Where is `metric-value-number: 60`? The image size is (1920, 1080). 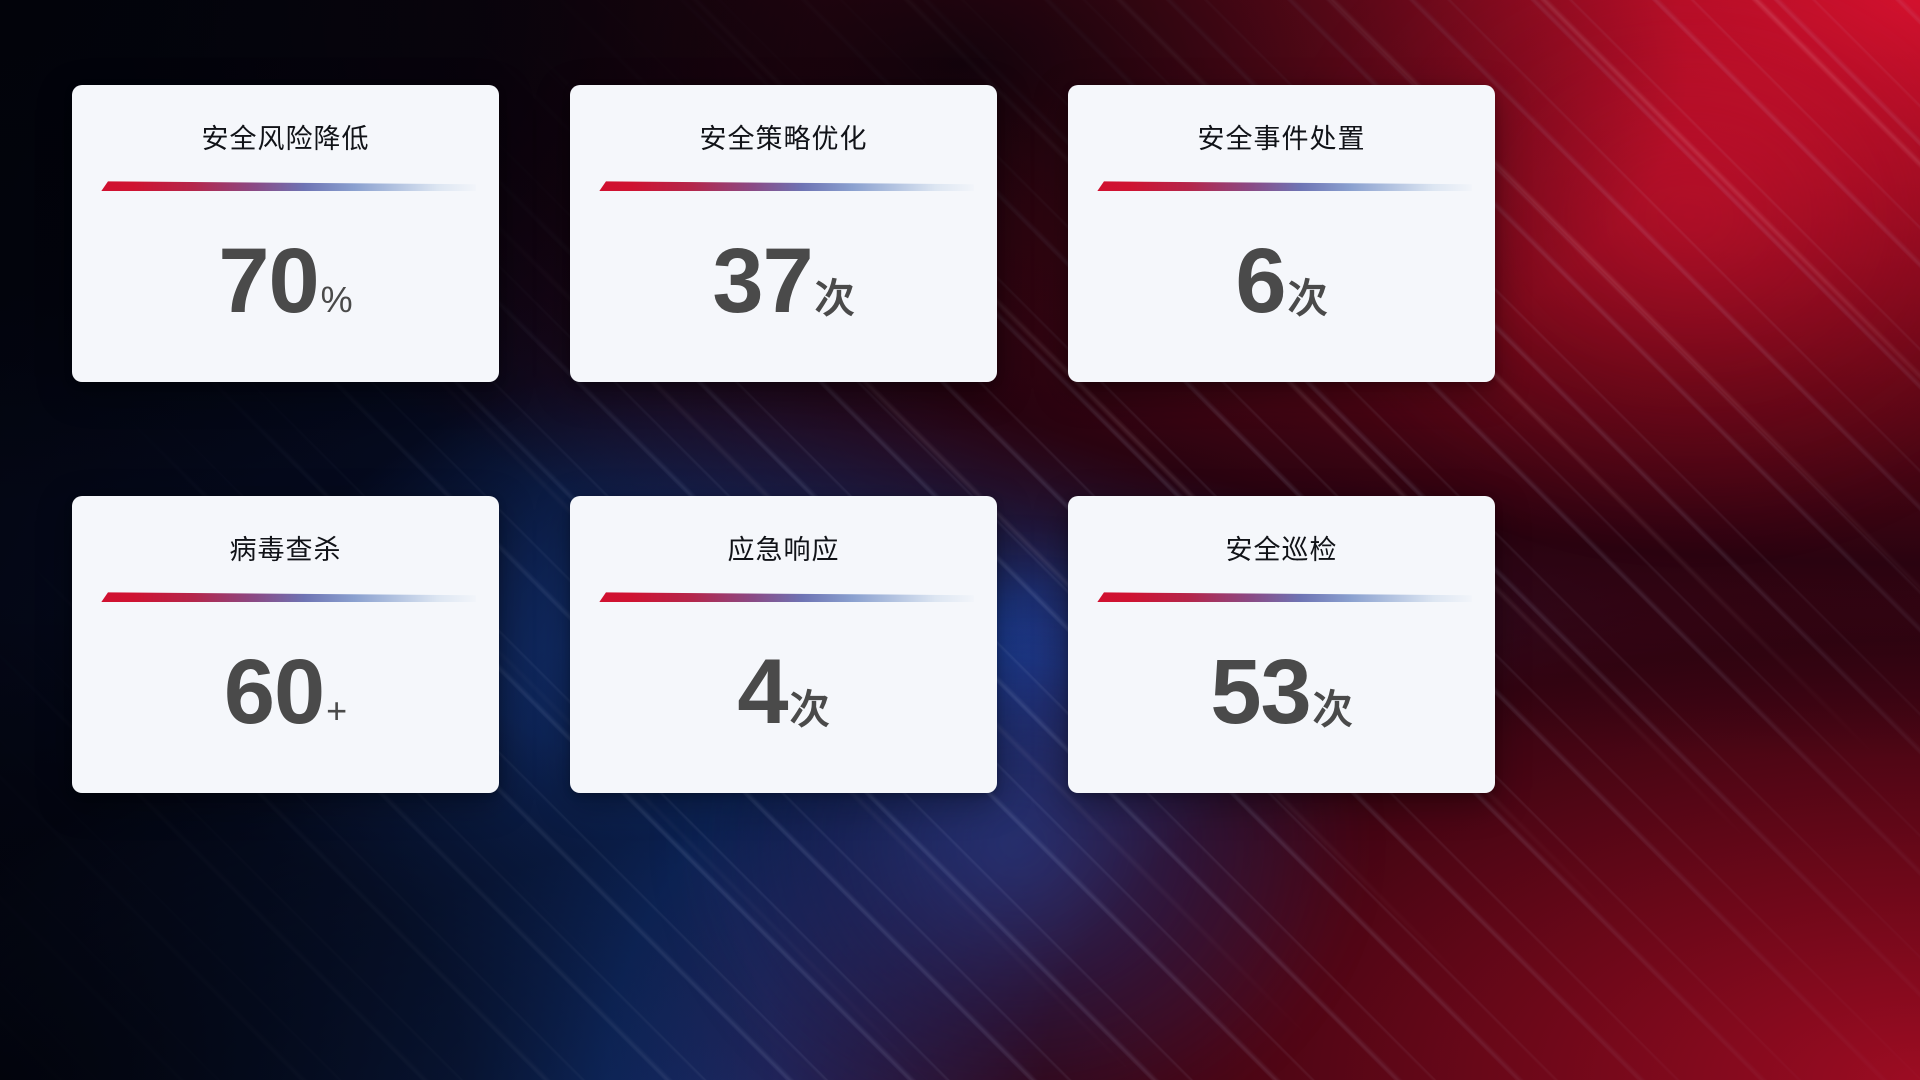 metric-value-number: 60 is located at coordinates (274, 691).